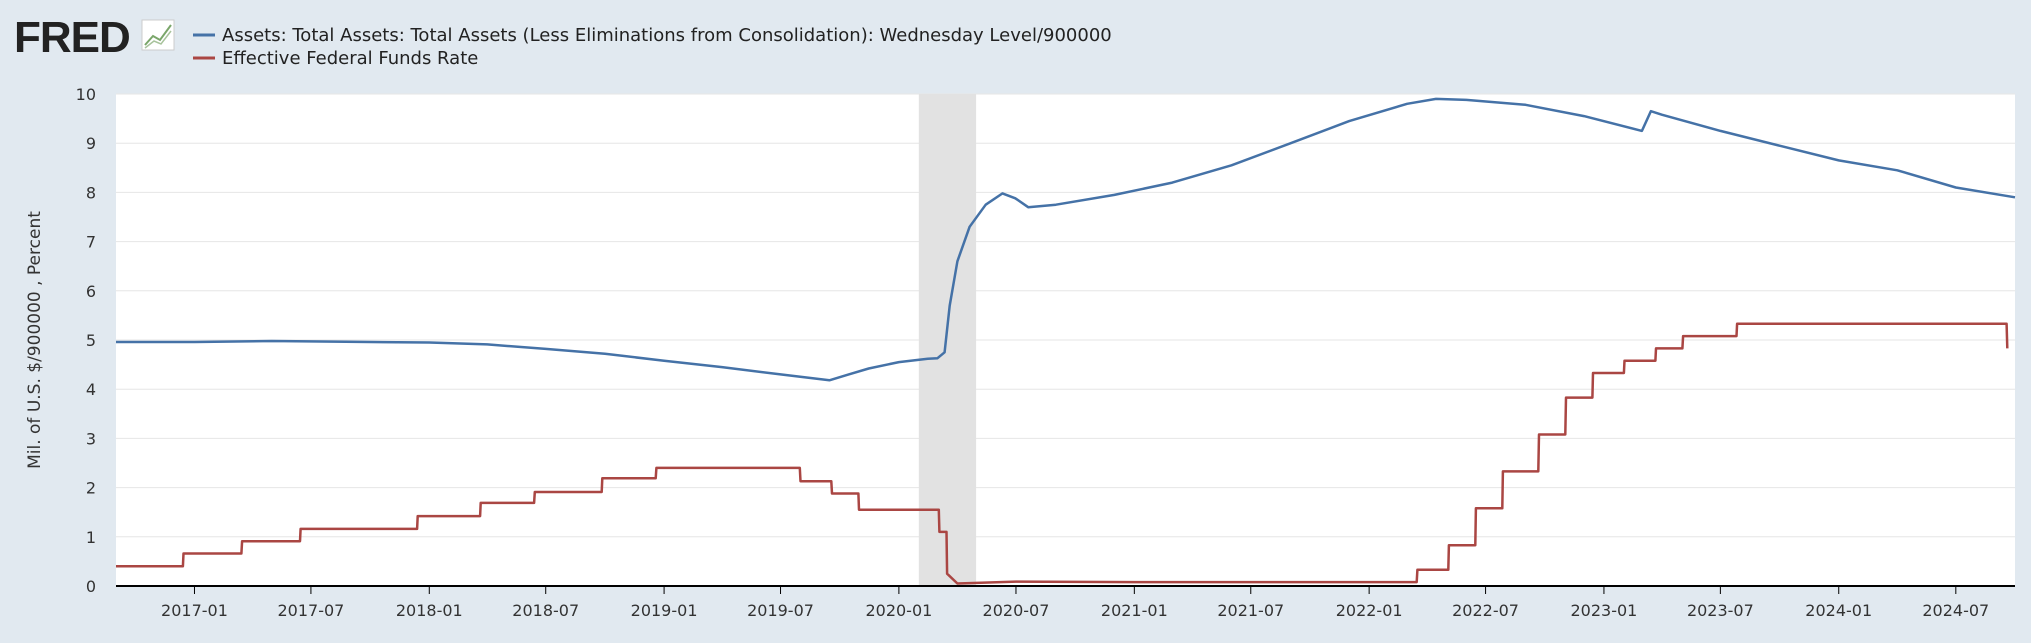 This screenshot has width=2031, height=643. What do you see at coordinates (1134, 610) in the screenshot?
I see `x-tick-label: 2021-01` at bounding box center [1134, 610].